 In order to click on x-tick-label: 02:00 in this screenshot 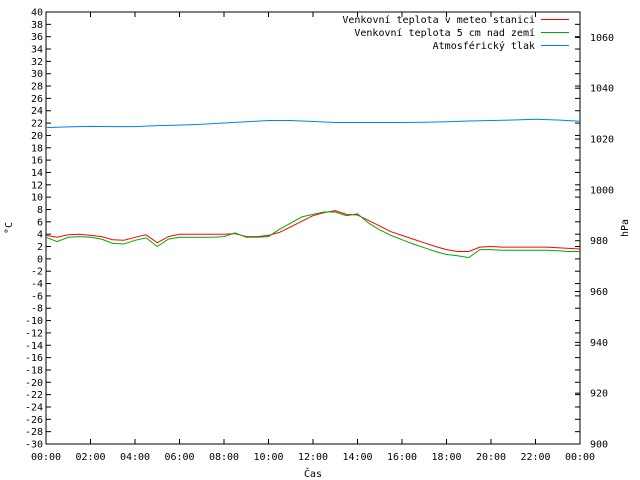, I will do `click(90, 457)`.